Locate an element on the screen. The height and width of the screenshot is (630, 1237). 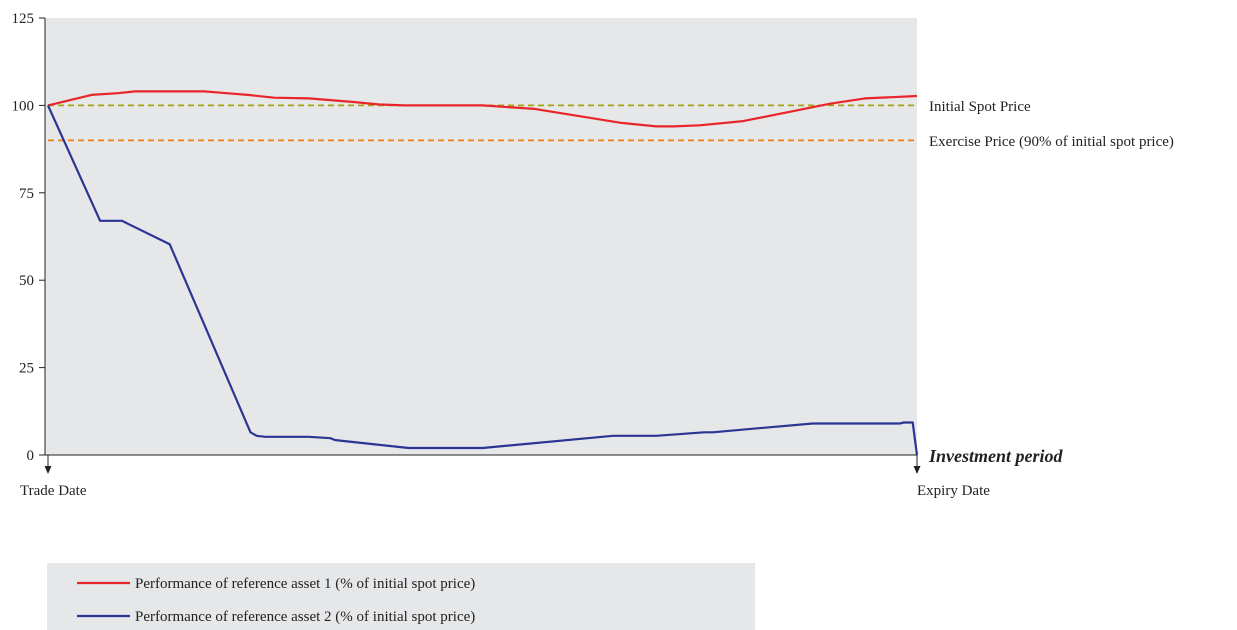
y-tick-label: 125 is located at coordinates (23, 19).